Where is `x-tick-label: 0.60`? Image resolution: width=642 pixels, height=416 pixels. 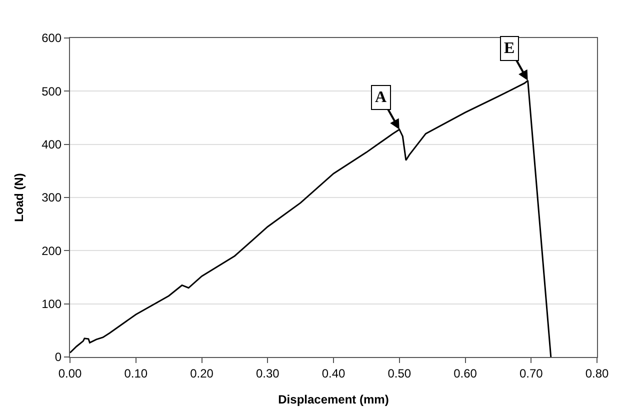
x-tick-label: 0.60 is located at coordinates (466, 373).